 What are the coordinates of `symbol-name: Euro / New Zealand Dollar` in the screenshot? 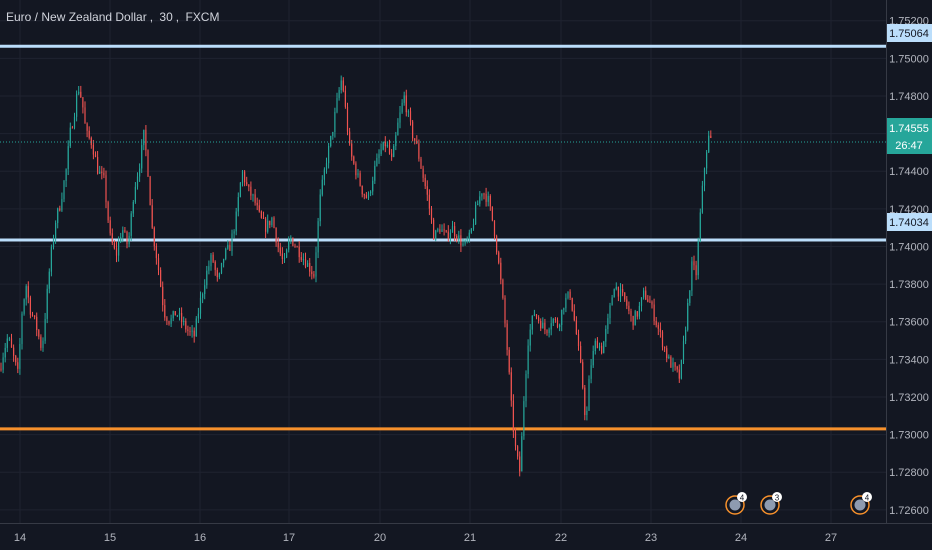 It's located at (76, 17).